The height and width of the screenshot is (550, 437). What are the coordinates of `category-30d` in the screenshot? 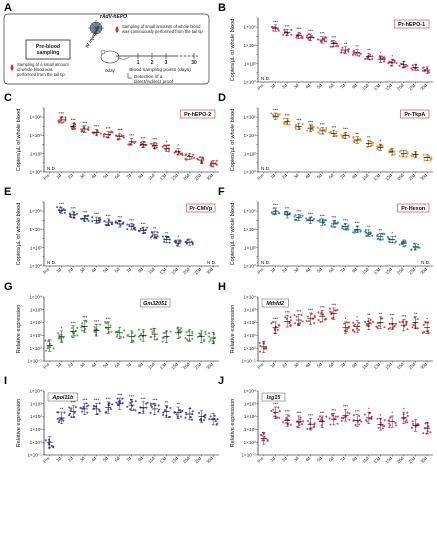 It's located at (427, 157).